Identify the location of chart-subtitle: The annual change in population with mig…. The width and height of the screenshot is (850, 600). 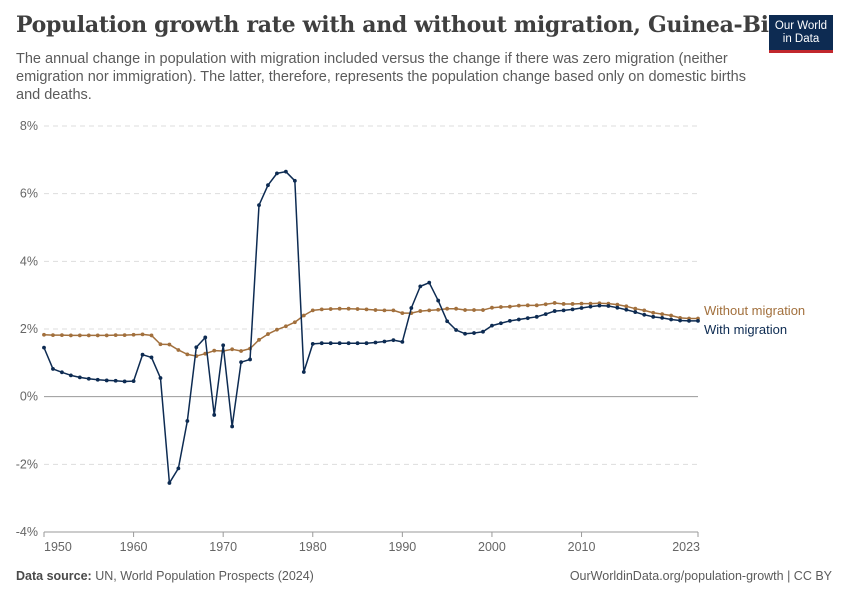
(381, 77).